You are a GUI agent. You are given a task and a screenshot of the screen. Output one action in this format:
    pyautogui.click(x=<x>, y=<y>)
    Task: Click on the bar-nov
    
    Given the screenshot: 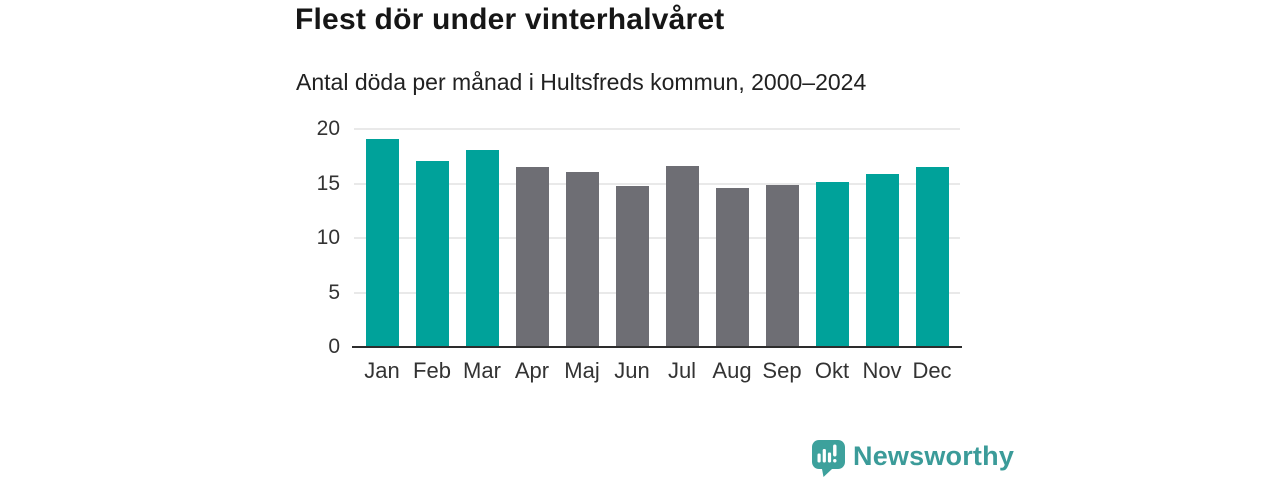 What is the action you would take?
    pyautogui.click(x=882, y=260)
    